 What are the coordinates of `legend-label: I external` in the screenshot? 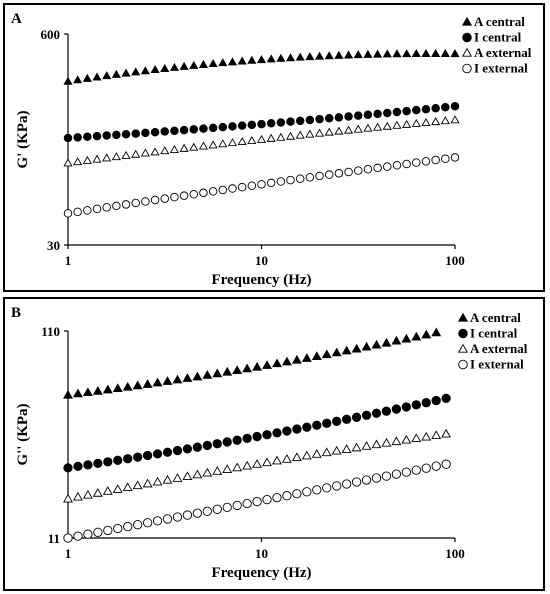 It's located at (501, 68).